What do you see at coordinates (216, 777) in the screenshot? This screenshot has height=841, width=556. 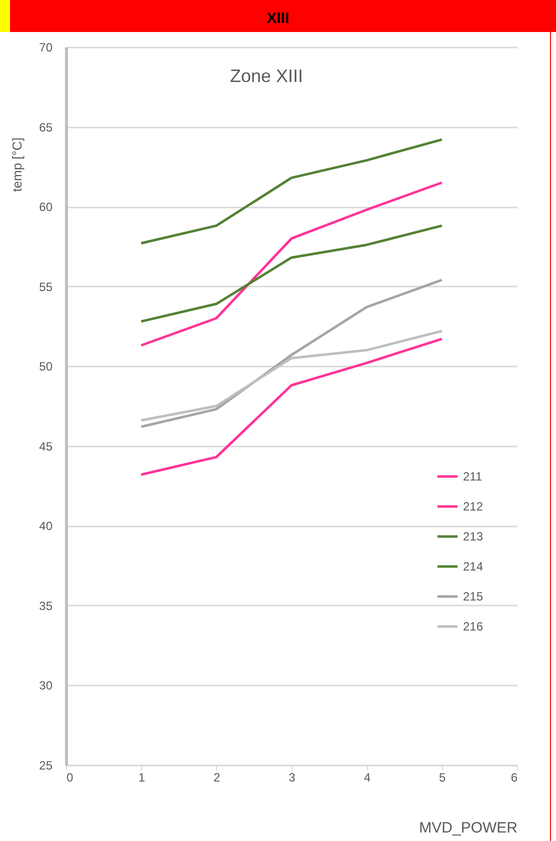 I see `x-tick-label: 2` at bounding box center [216, 777].